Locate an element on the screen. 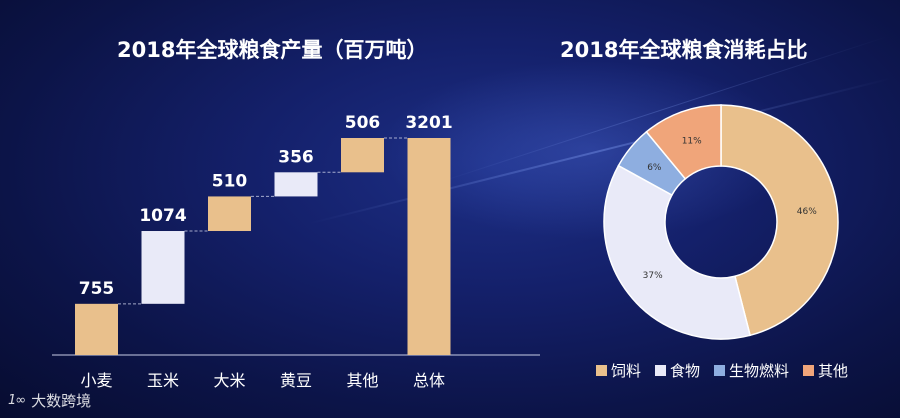 Image resolution: width=900 pixels, height=418 pixels. watermark-text: 大数跨境 is located at coordinates (61, 401).